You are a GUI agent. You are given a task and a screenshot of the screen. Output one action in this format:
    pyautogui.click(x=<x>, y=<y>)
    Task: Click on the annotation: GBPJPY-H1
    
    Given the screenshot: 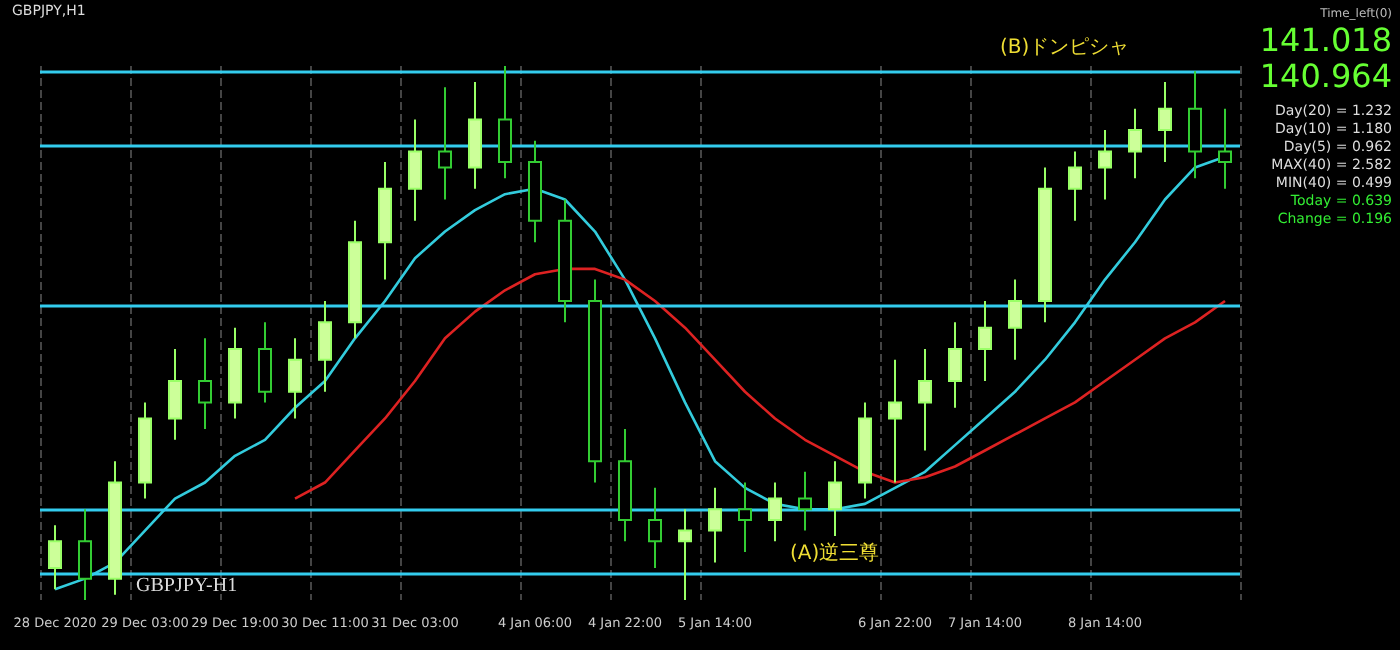 What is the action you would take?
    pyautogui.click(x=187, y=586)
    